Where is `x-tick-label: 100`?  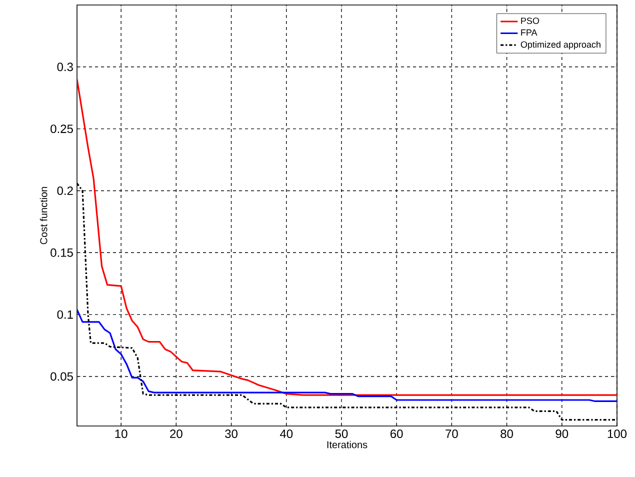
x-tick-label: 100 is located at coordinates (617, 434).